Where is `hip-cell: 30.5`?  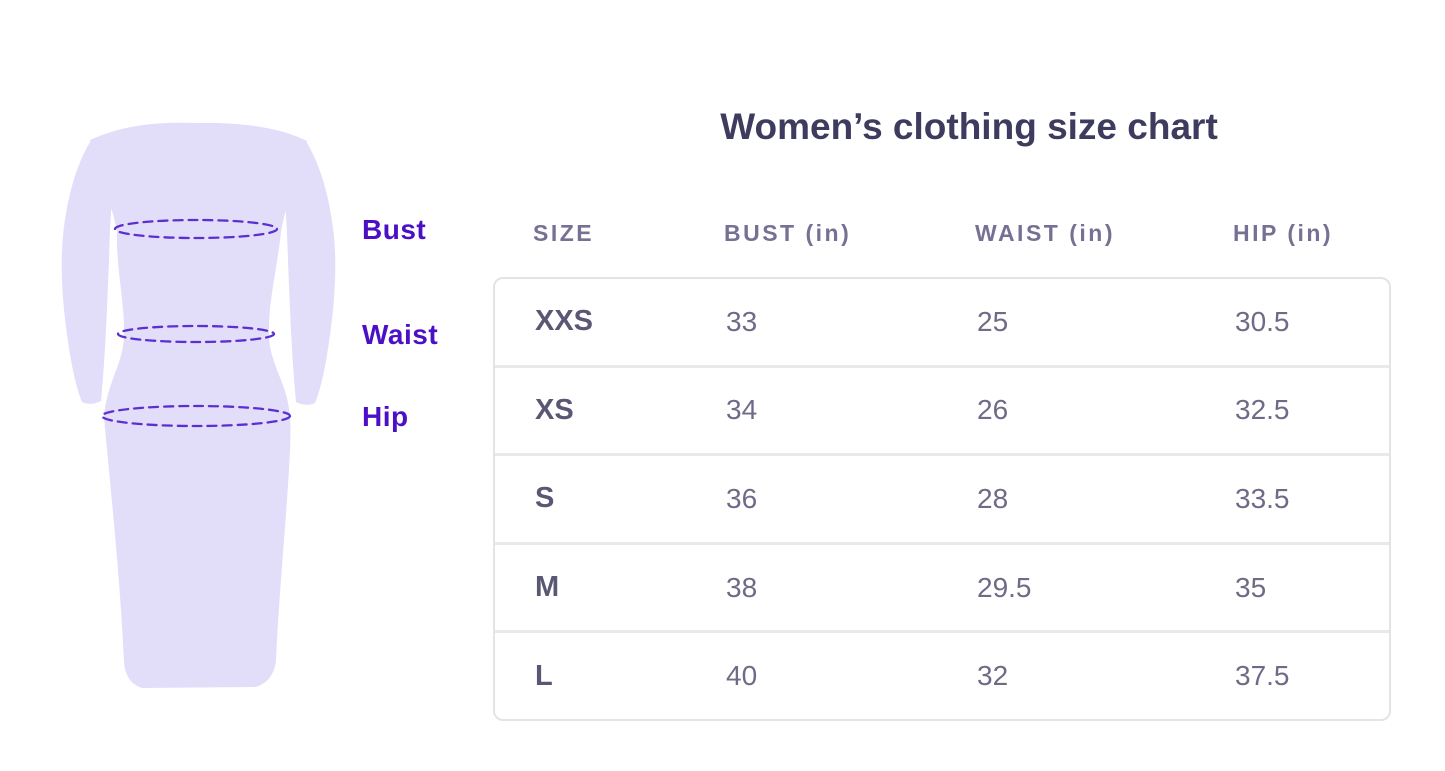 hip-cell: 30.5 is located at coordinates (1262, 321).